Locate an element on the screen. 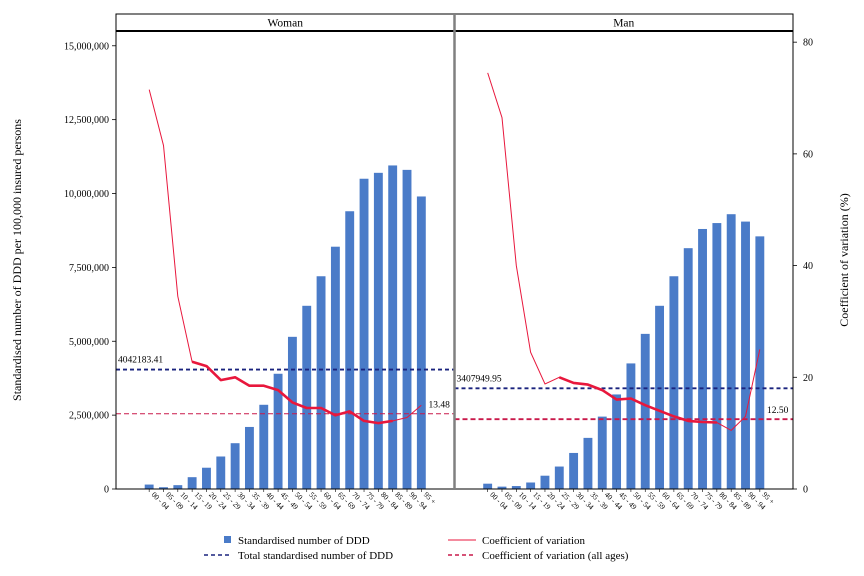 This screenshot has height=576, width=864. legend-item-total: Total standardised number of DDD is located at coordinates (298, 556).